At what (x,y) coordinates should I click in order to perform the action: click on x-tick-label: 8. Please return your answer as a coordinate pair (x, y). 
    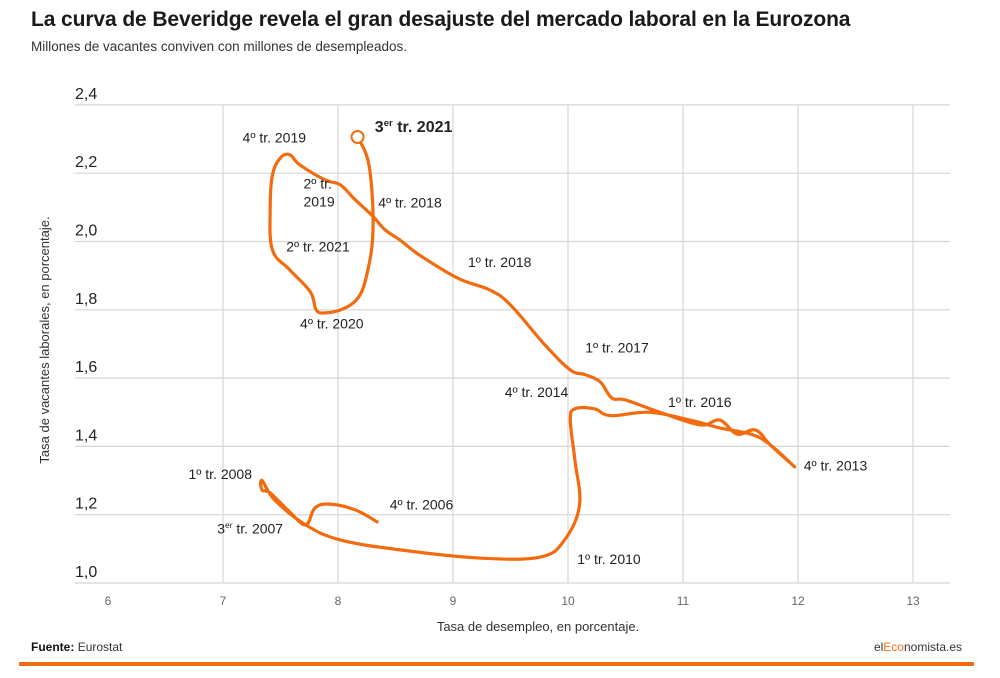
    Looking at the image, I should click on (338, 601).